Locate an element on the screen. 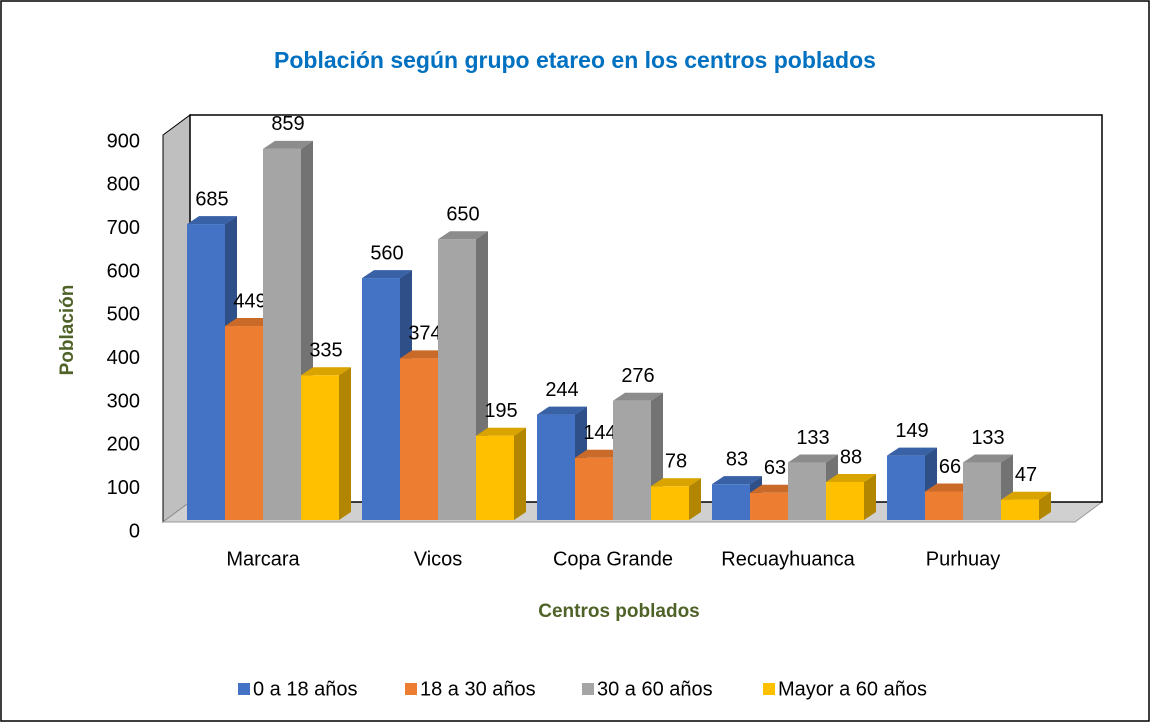 Image resolution: width=1150 pixels, height=722 pixels. y-tick-label: 0 is located at coordinates (134, 531).